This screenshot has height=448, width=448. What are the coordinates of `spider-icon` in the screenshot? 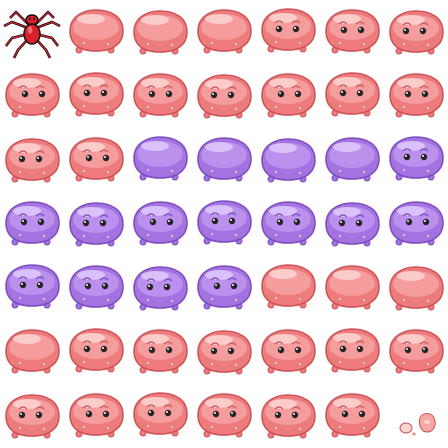 It's located at (32, 34).